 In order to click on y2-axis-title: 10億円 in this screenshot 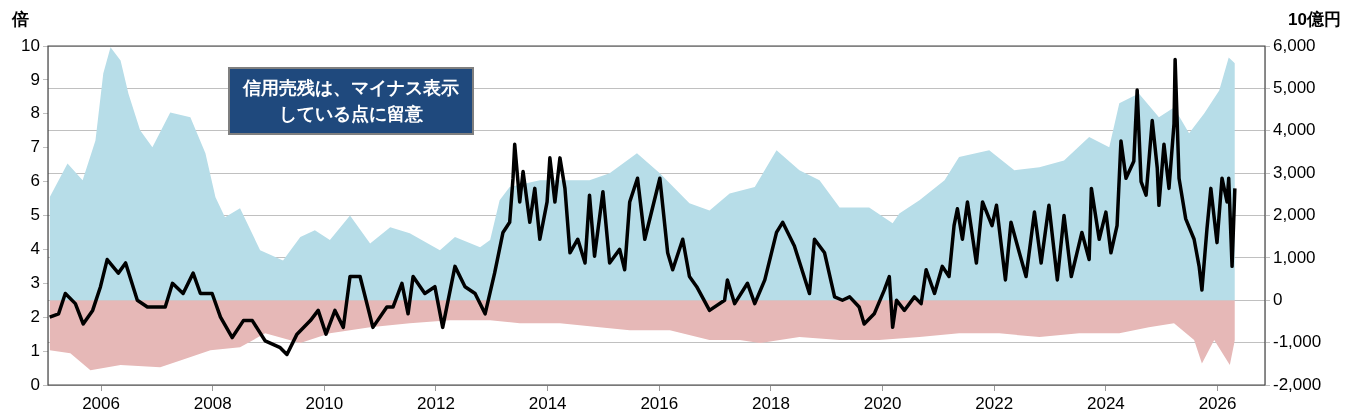, I will do `click(1314, 20)`.